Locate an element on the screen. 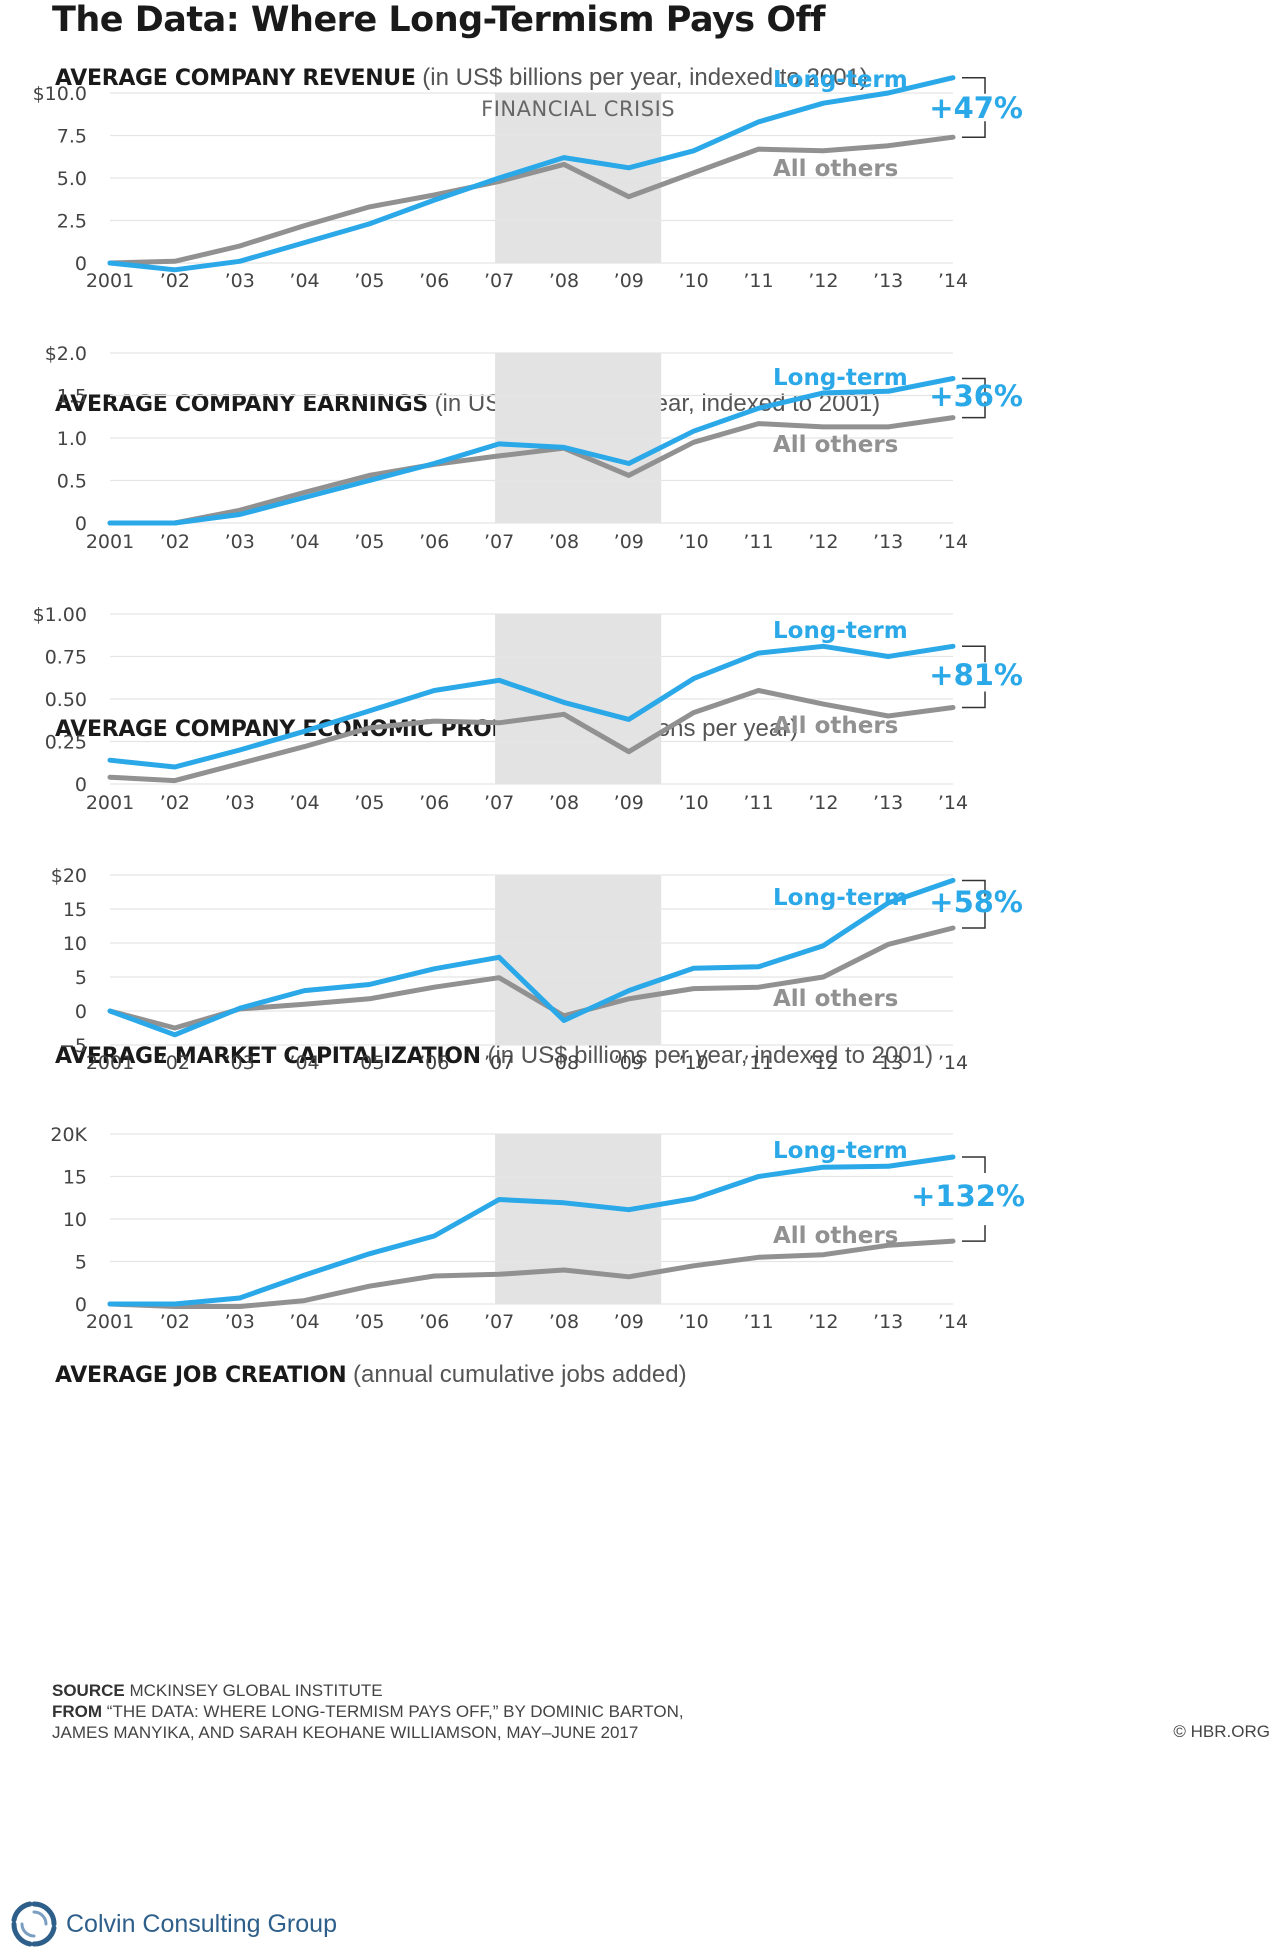 This screenshot has height=1950, width=1273. bracket-top is located at coordinates (973, 1165).